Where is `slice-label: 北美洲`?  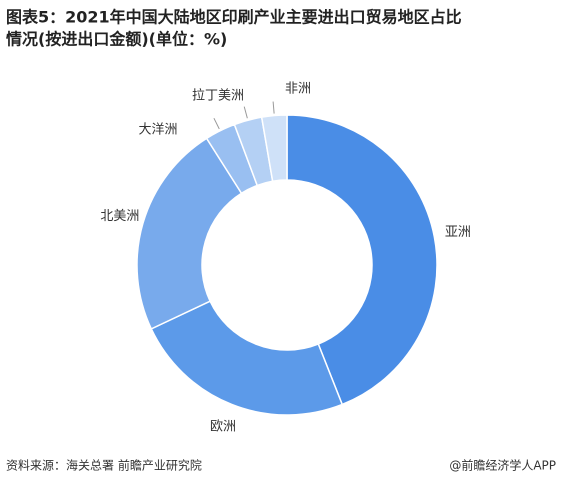
slice-label: 北美洲 is located at coordinates (119, 216).